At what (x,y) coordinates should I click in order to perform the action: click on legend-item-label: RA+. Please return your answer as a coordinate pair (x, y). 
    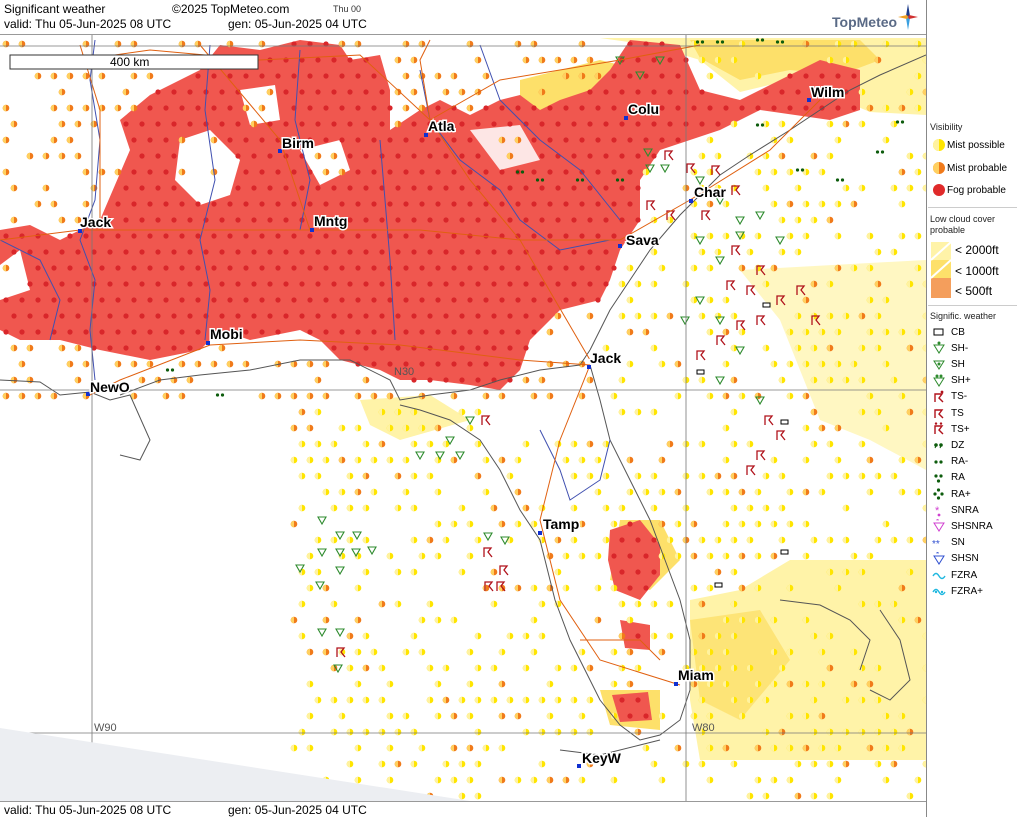
    Looking at the image, I should click on (961, 494).